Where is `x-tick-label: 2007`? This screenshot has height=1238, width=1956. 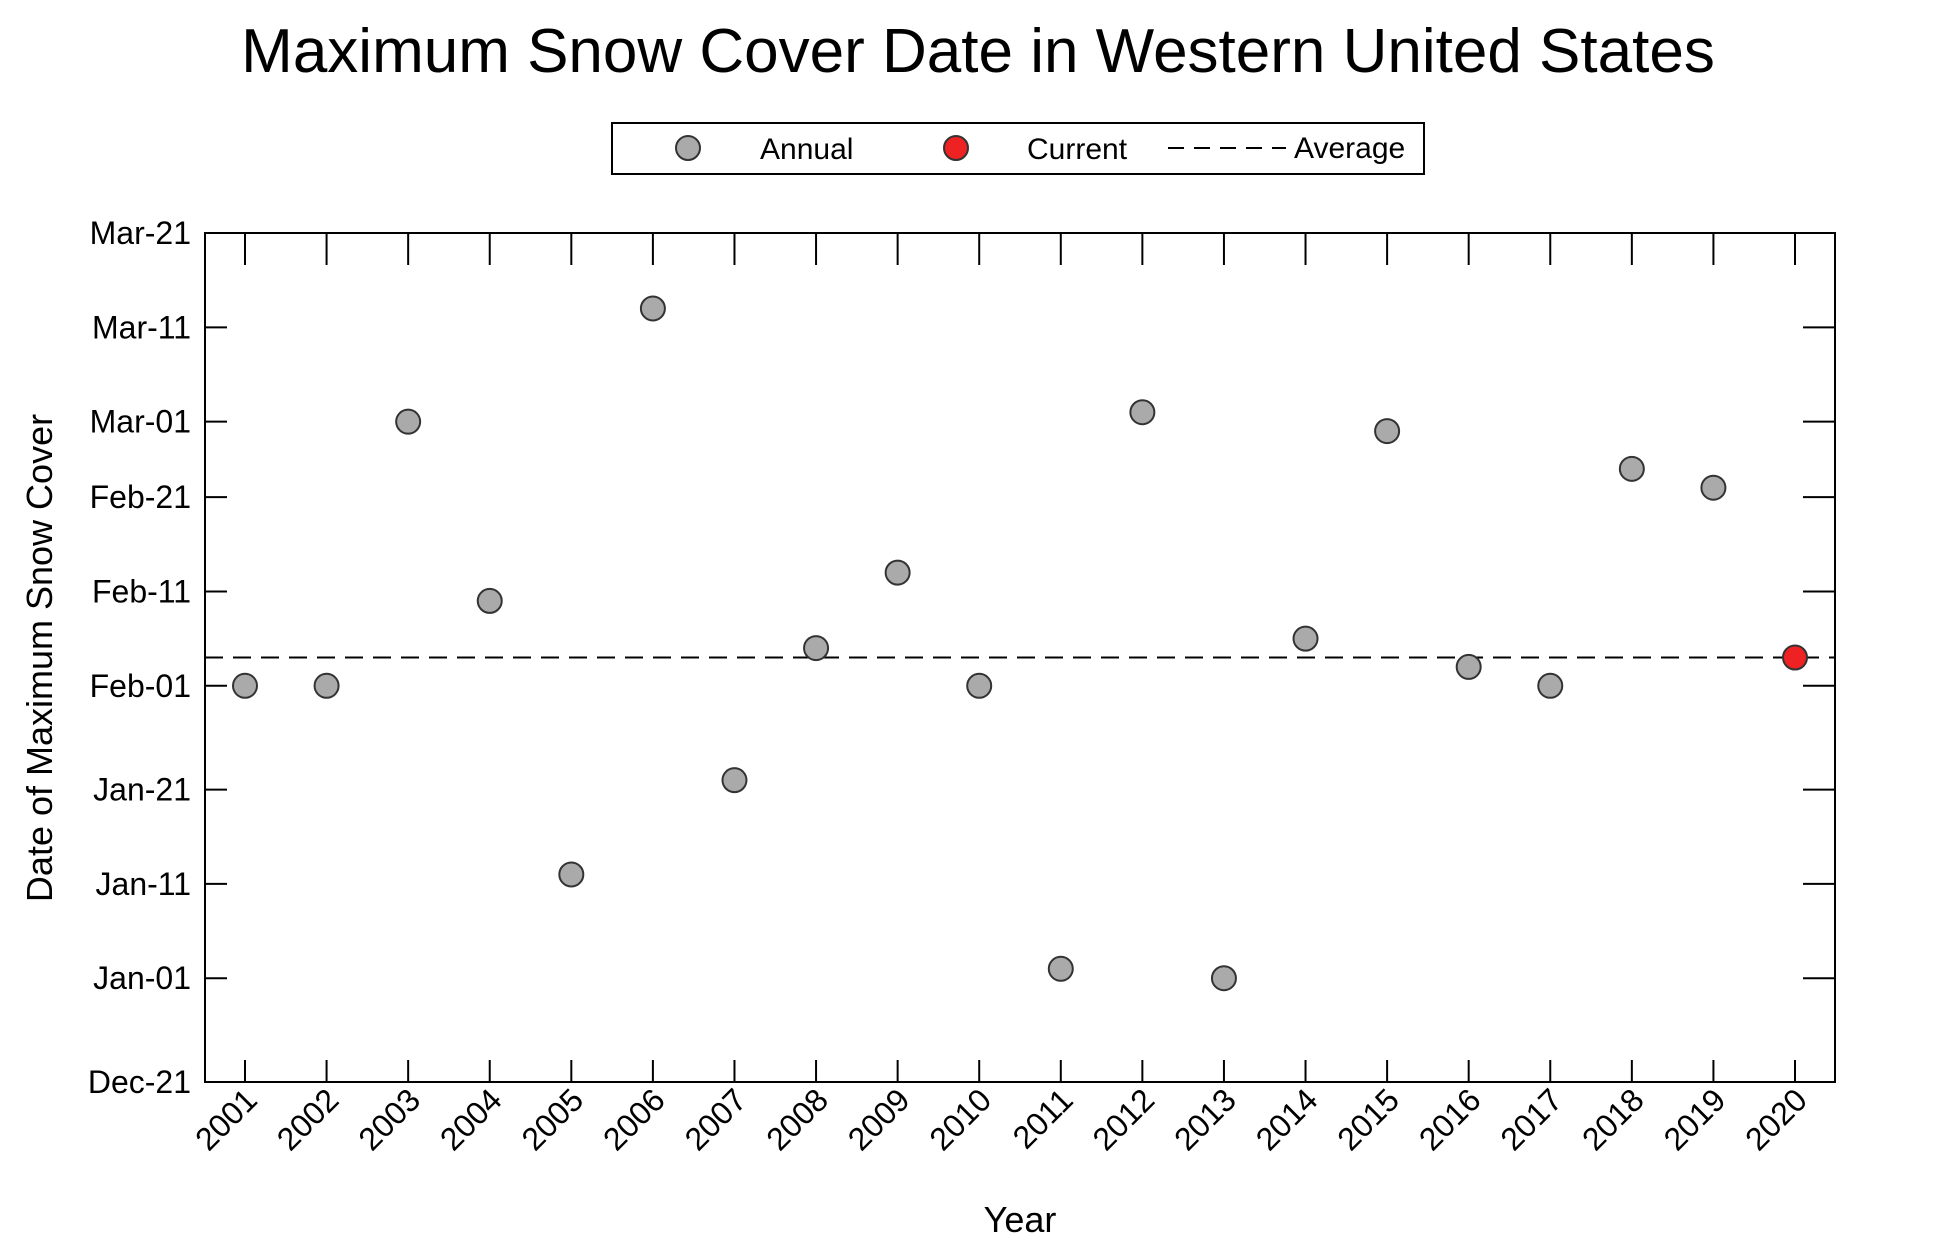
x-tick-label: 2007 is located at coordinates (716, 1119).